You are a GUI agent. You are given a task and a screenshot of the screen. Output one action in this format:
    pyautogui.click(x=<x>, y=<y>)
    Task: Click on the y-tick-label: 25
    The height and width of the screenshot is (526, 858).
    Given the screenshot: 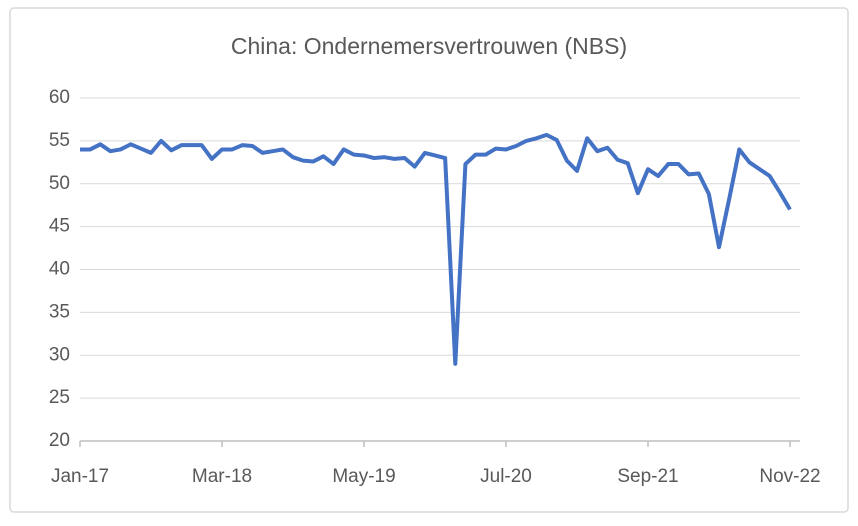 What is the action you would take?
    pyautogui.click(x=59, y=397)
    